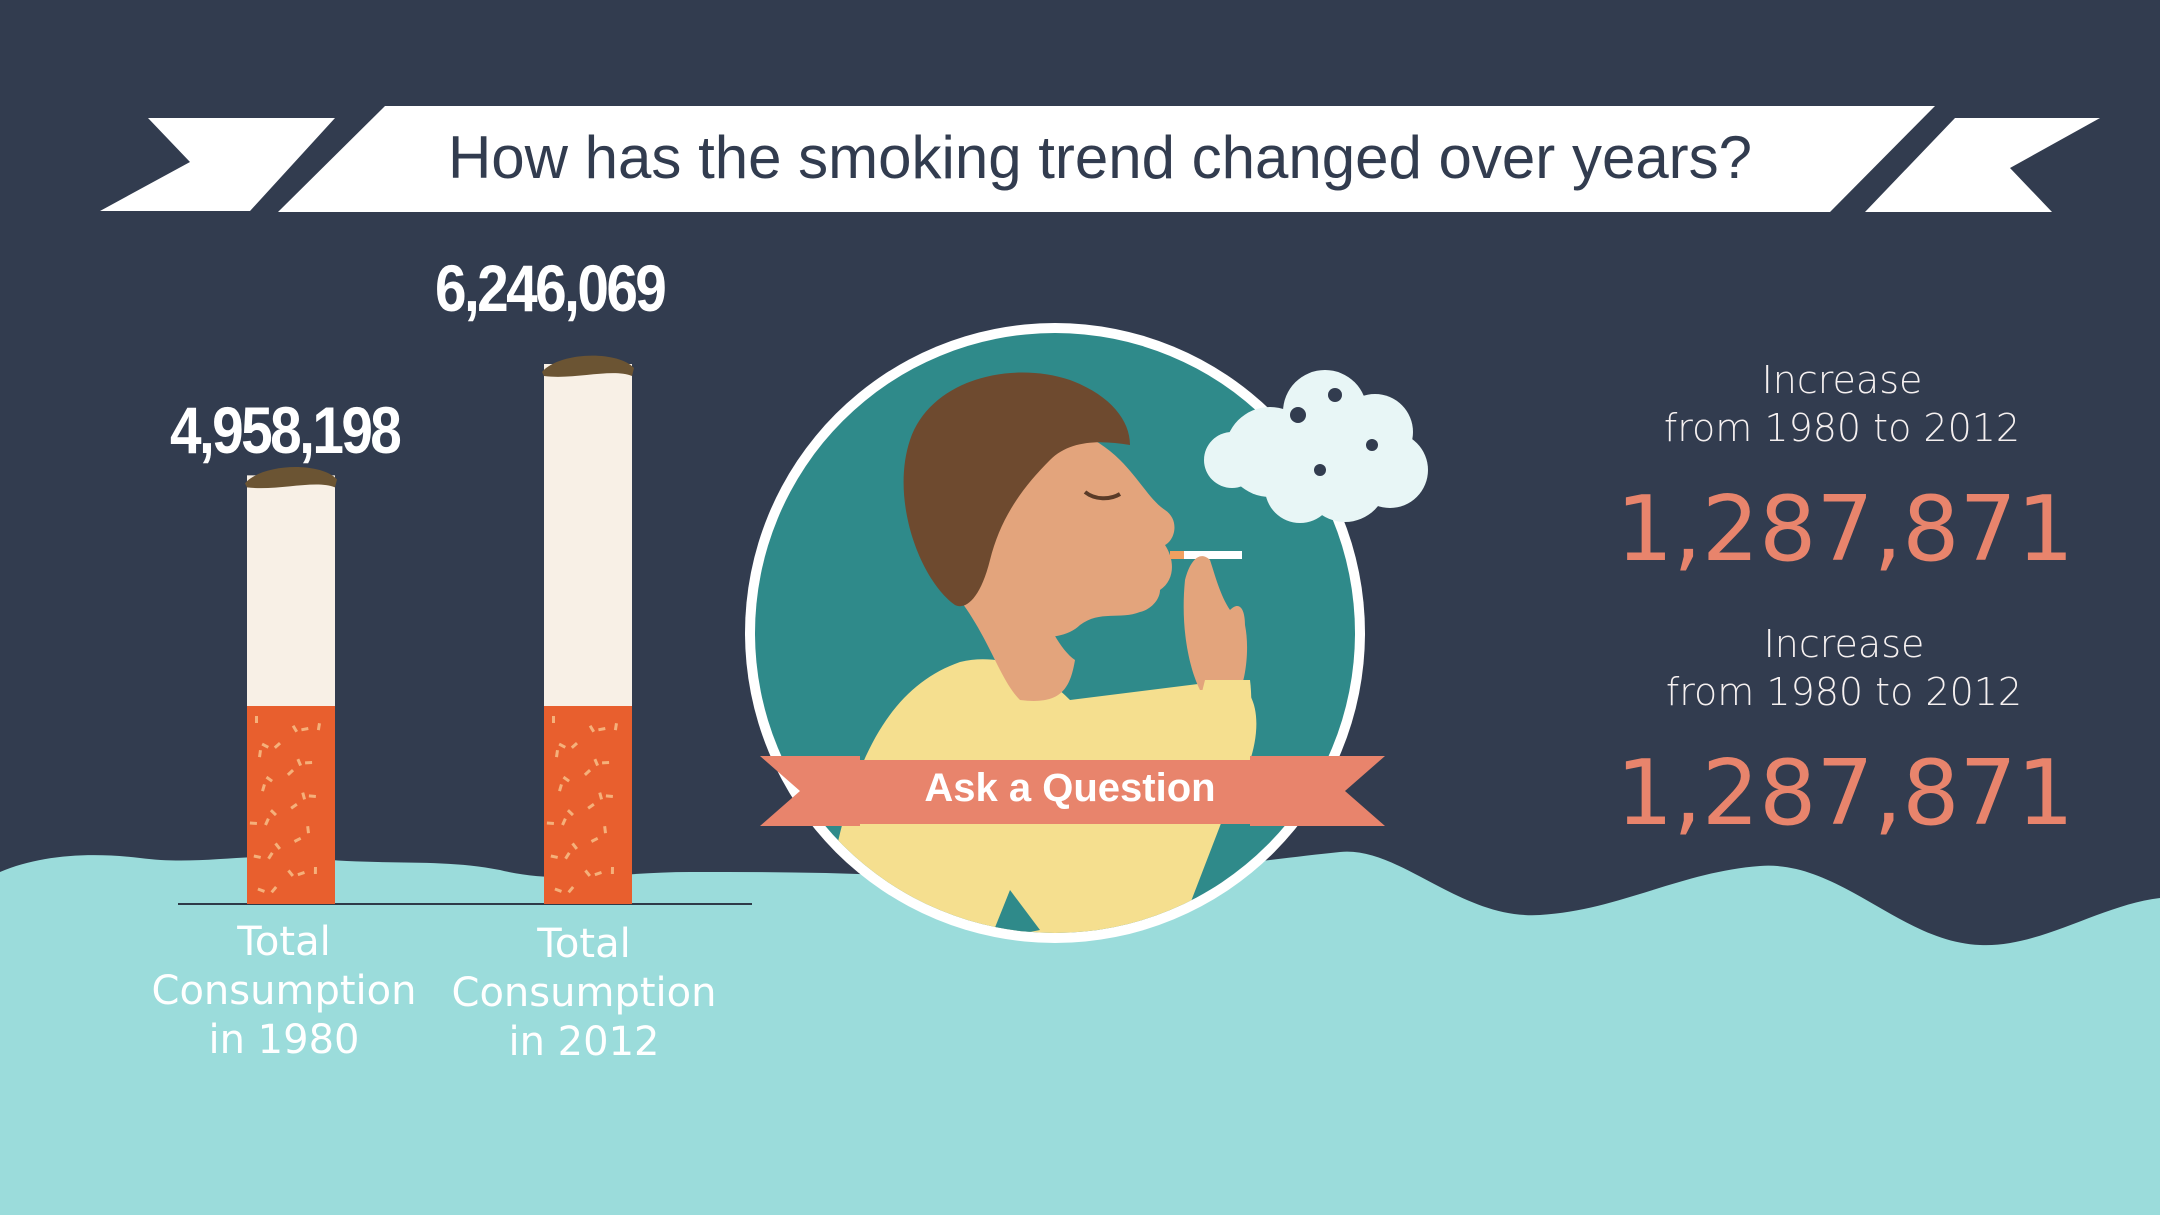 This screenshot has width=2160, height=1215. Describe the element at coordinates (1102, 495) in the screenshot. I see `eye-closed` at that location.